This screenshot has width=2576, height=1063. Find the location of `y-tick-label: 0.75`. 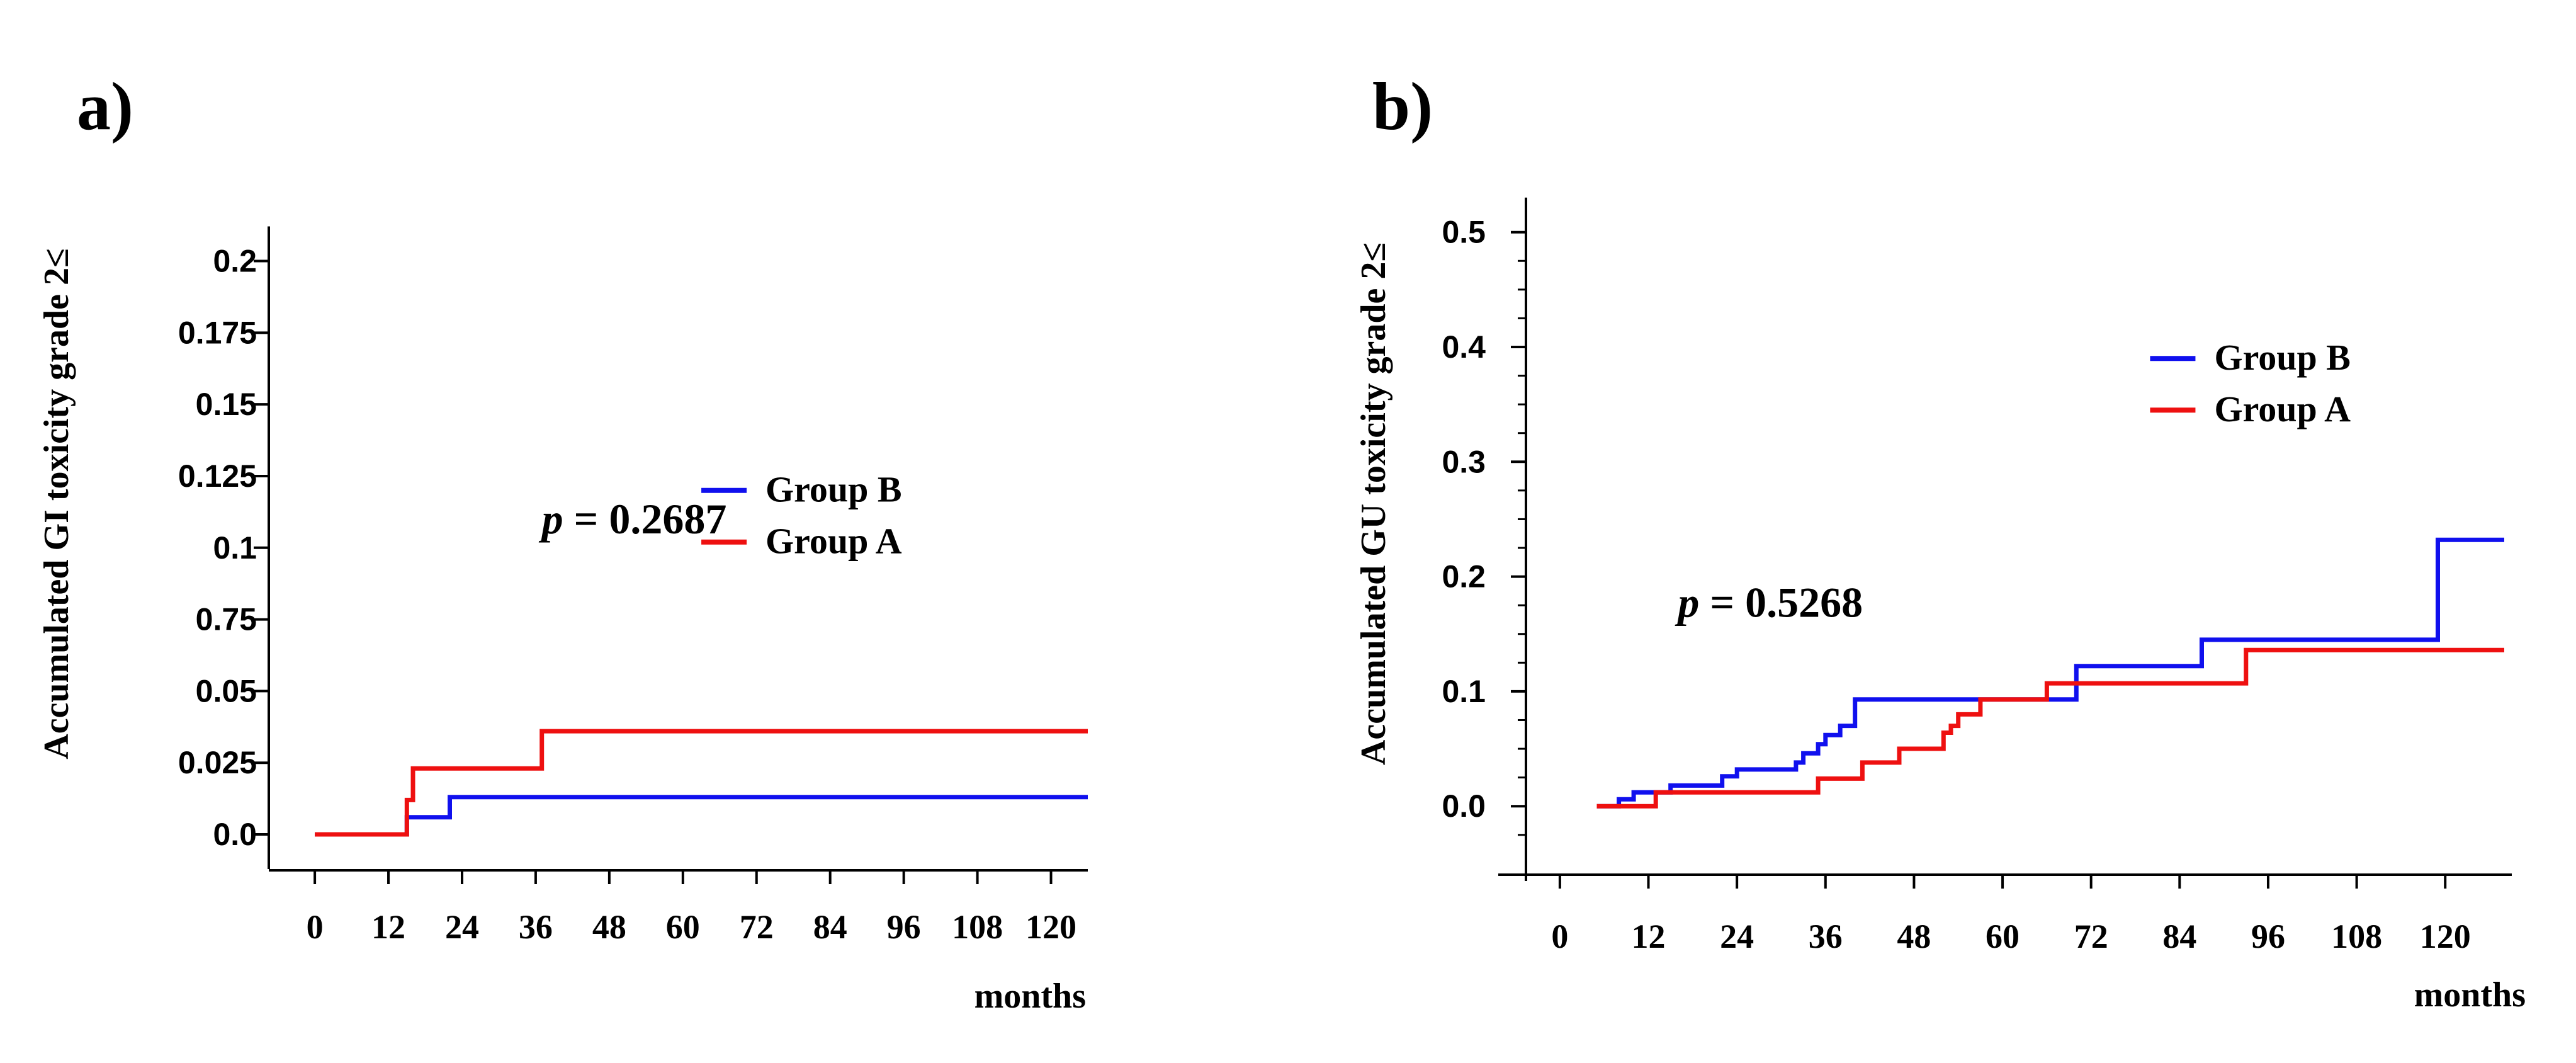

y-tick-label: 0.75 is located at coordinates (226, 619).